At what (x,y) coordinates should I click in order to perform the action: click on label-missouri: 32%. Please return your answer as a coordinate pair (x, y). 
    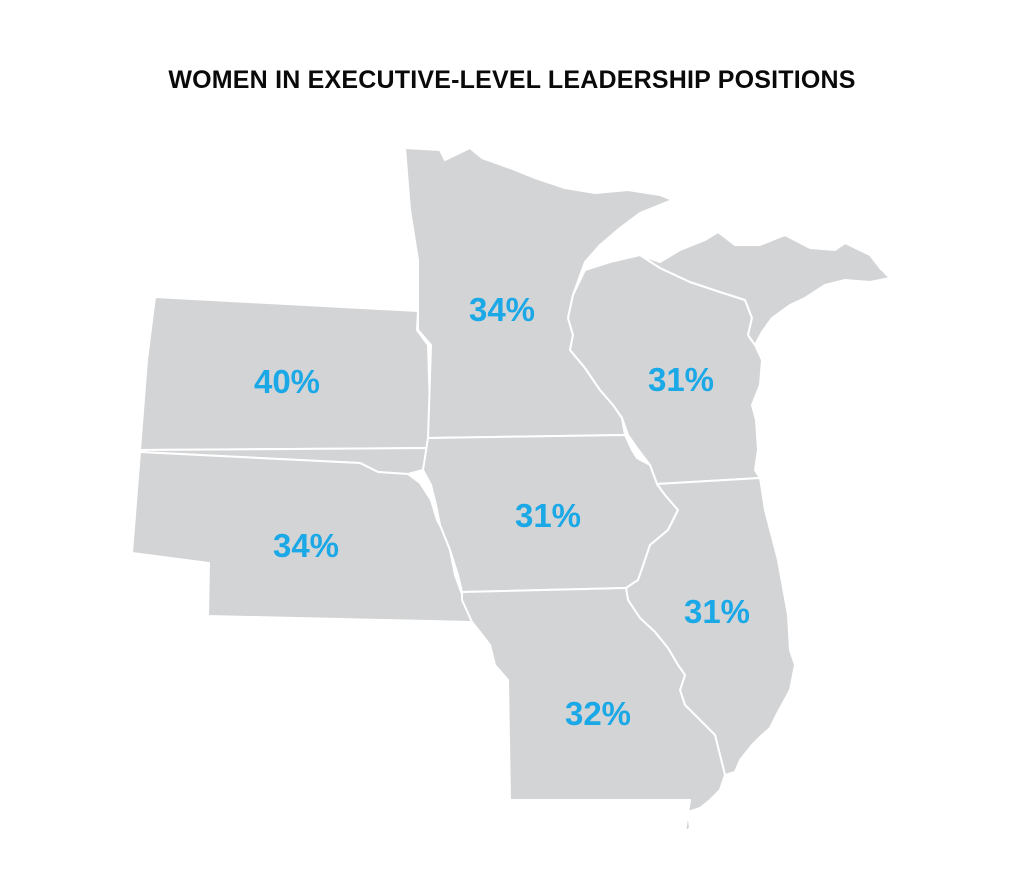
    Looking at the image, I should click on (598, 713).